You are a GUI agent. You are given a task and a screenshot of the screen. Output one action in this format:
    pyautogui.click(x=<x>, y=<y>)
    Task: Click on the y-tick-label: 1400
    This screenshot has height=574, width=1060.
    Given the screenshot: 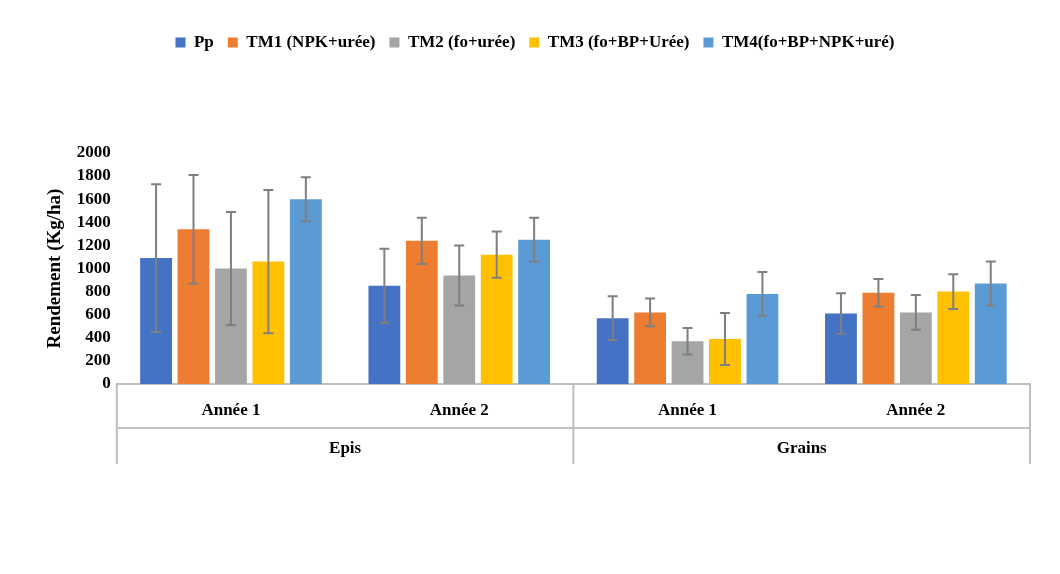 What is the action you would take?
    pyautogui.click(x=93, y=221)
    